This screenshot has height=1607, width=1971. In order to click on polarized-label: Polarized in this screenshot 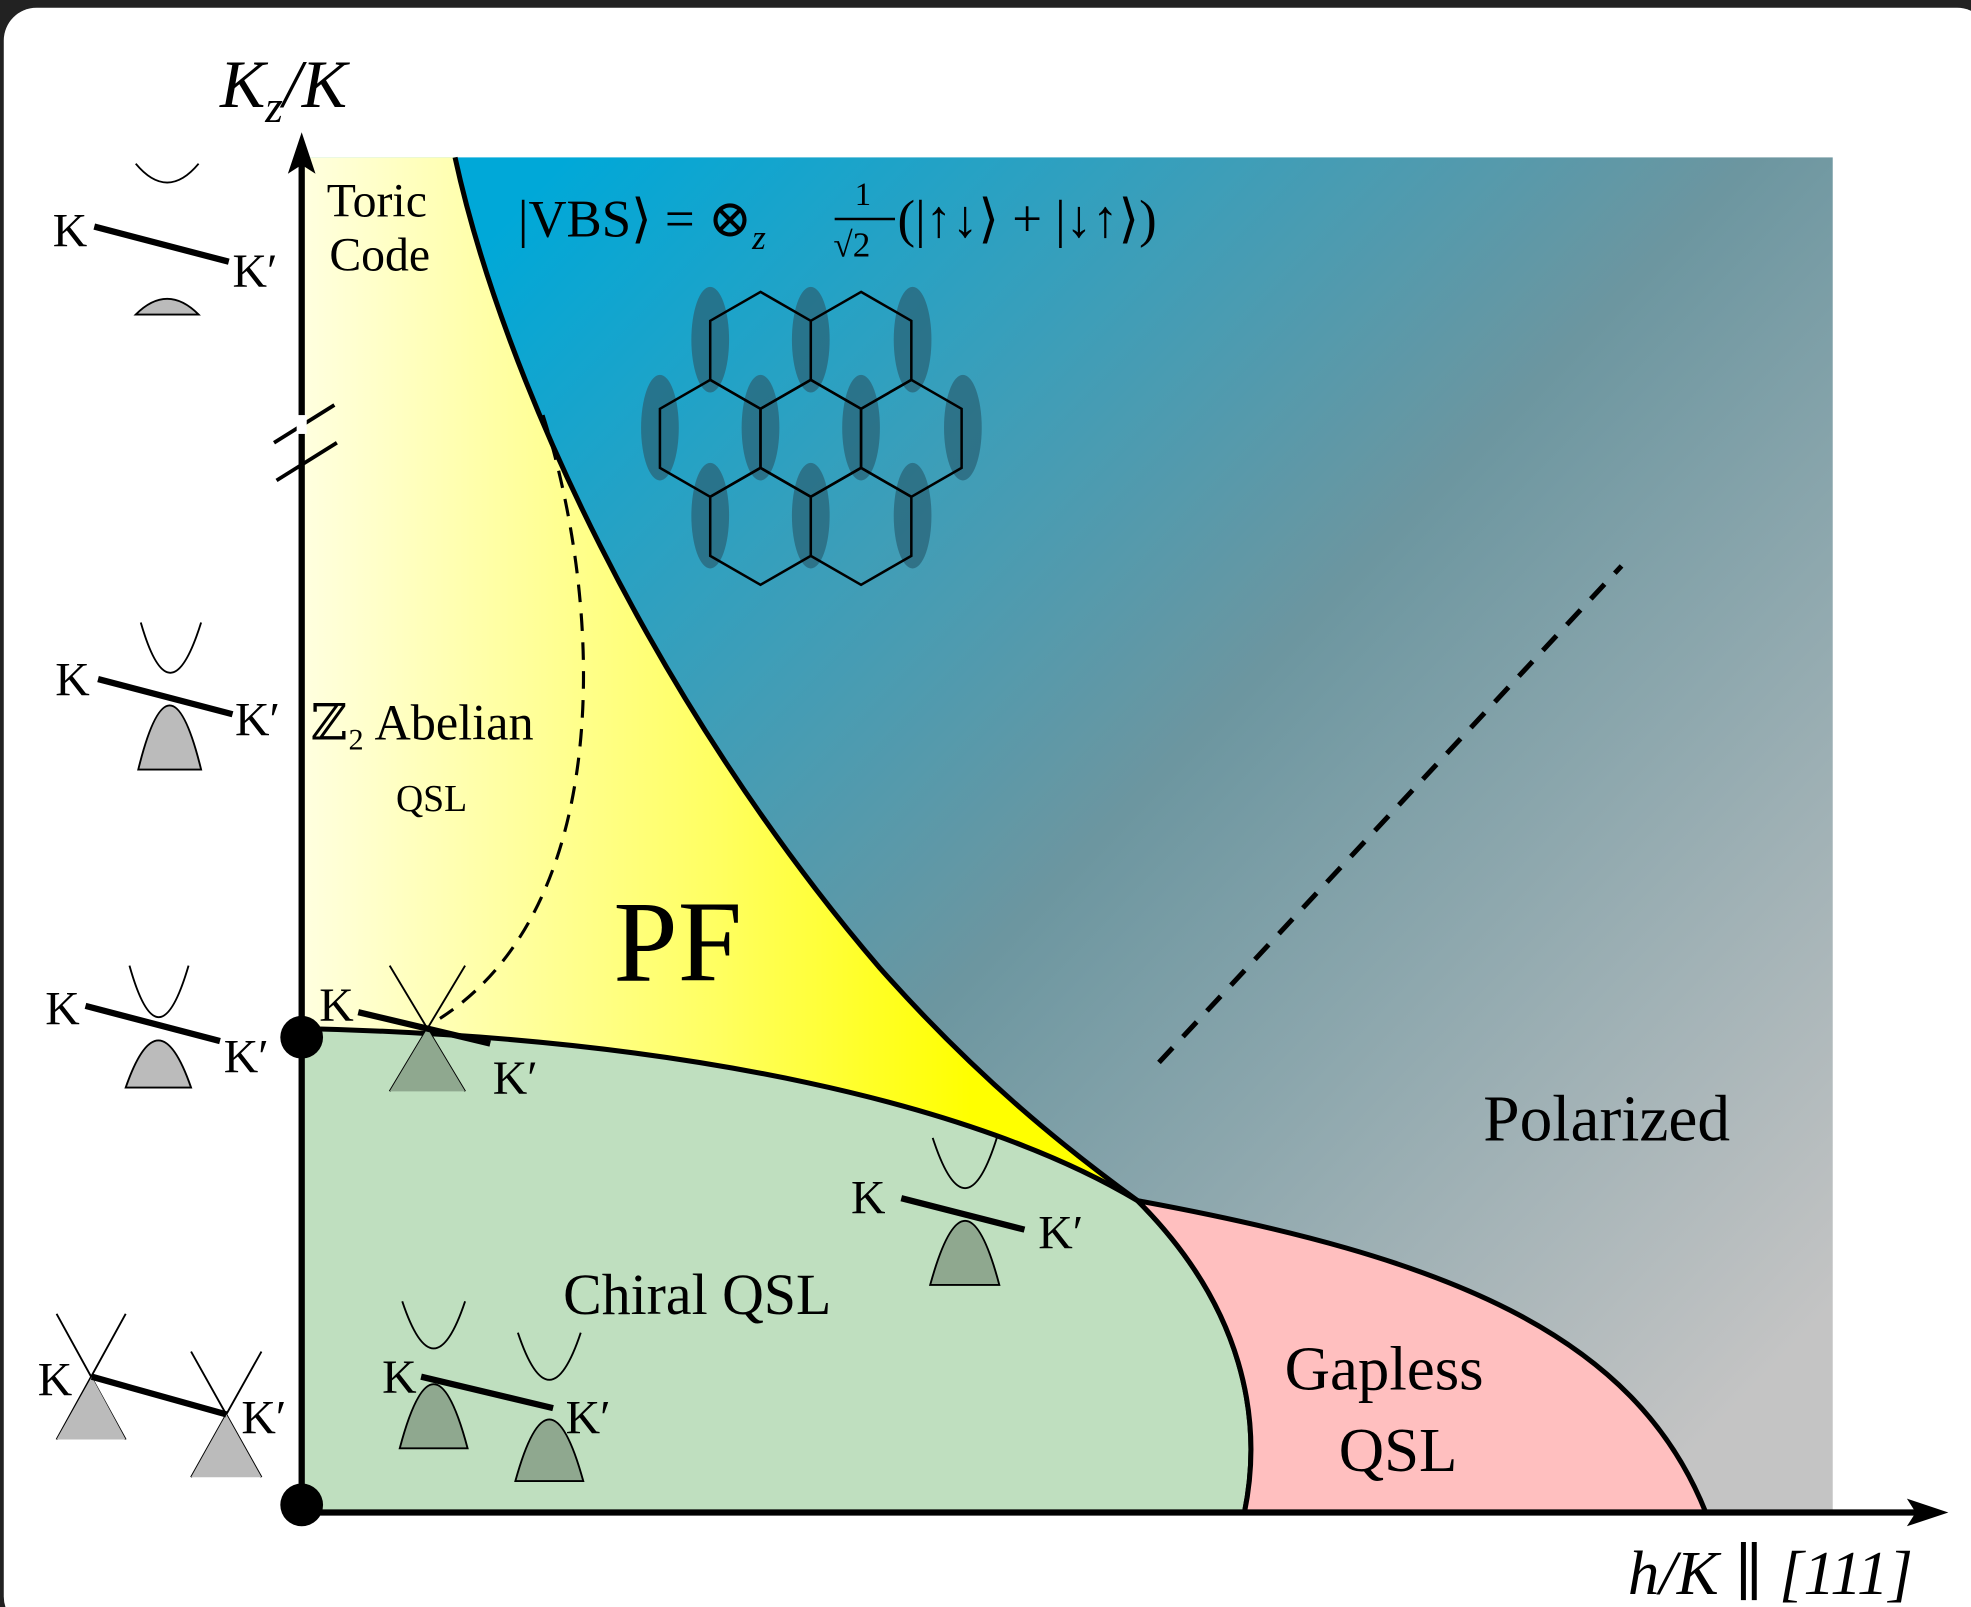, I will do `click(1606, 1119)`.